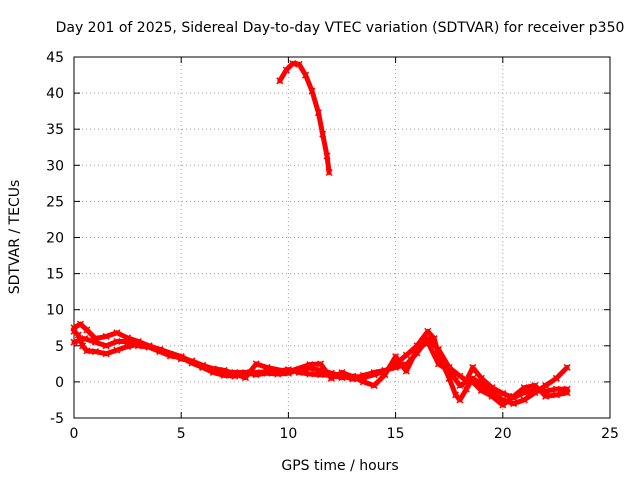  What do you see at coordinates (339, 466) in the screenshot?
I see `x-axis-label: GPS time / hours` at bounding box center [339, 466].